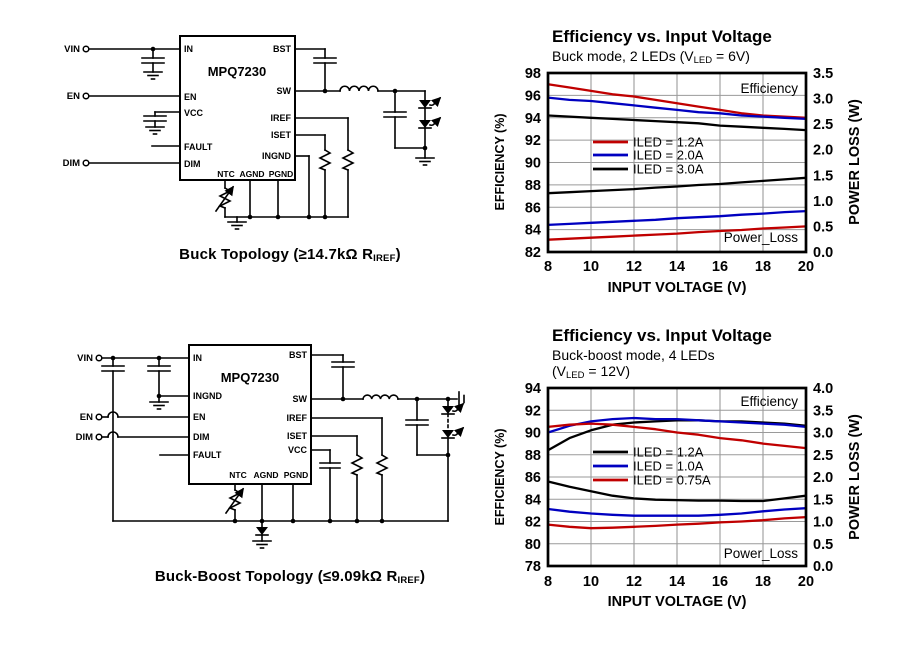 This screenshot has width=905, height=653. I want to click on y-left-tick-label: 80, so click(533, 545).